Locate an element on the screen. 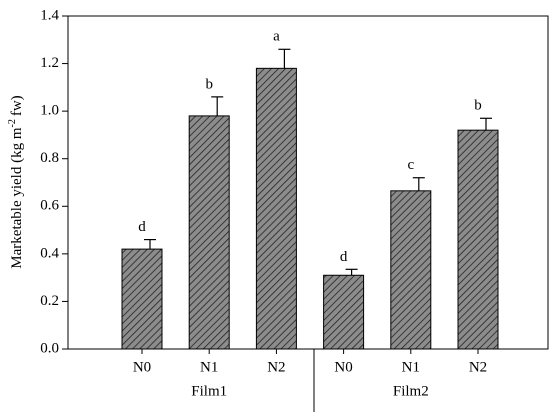  y-label-end: fw) is located at coordinates (17, 105).